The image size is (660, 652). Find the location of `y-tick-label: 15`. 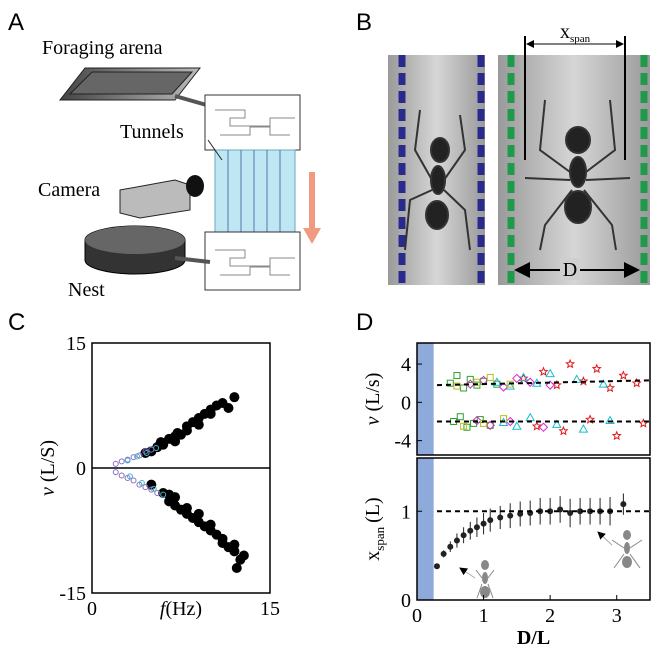

y-tick-label: 15 is located at coordinates (76, 344).